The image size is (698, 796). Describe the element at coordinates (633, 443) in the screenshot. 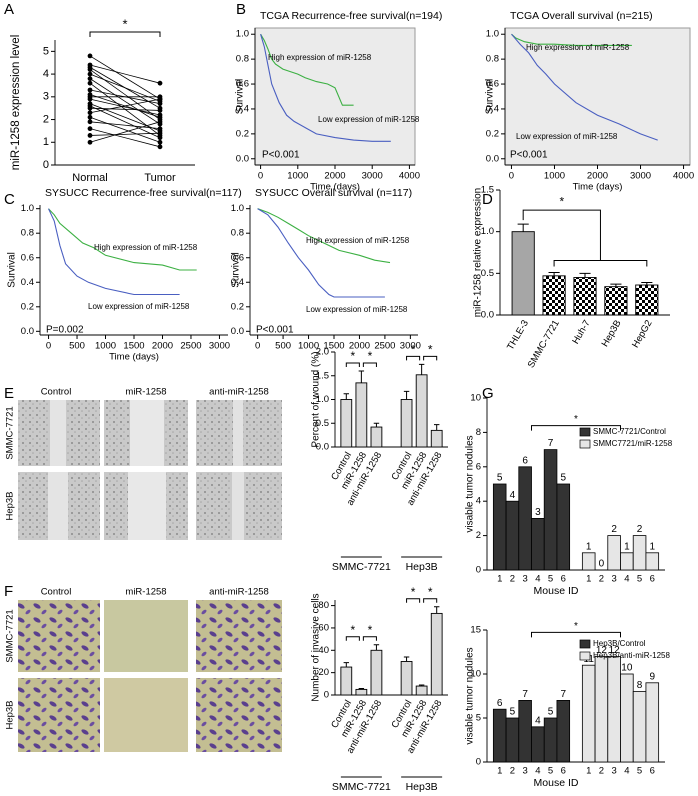

I see `legend-label: SMMC7721/miR-1258` at that location.